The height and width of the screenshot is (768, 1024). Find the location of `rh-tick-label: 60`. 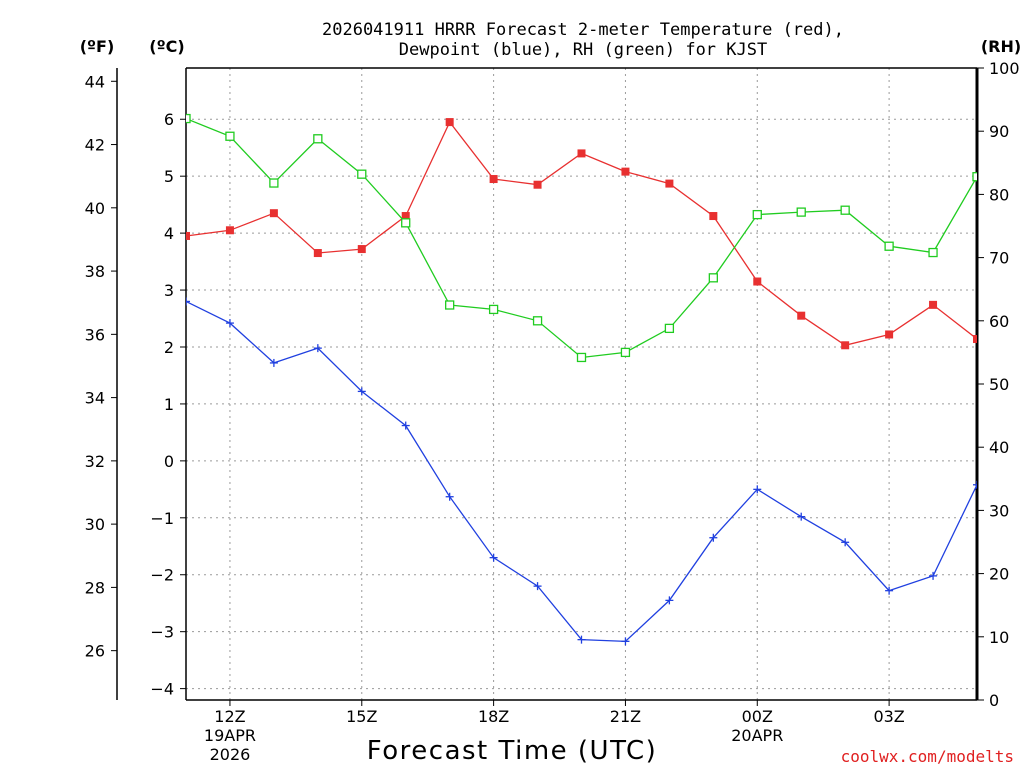

rh-tick-label: 60 is located at coordinates (999, 321).